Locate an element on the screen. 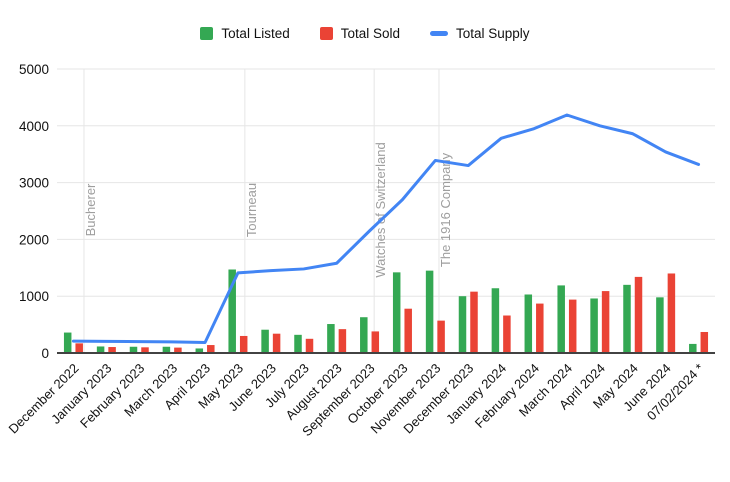 This screenshot has width=730, height=482. legend-item-total-listed: Total Listed is located at coordinates (245, 33).